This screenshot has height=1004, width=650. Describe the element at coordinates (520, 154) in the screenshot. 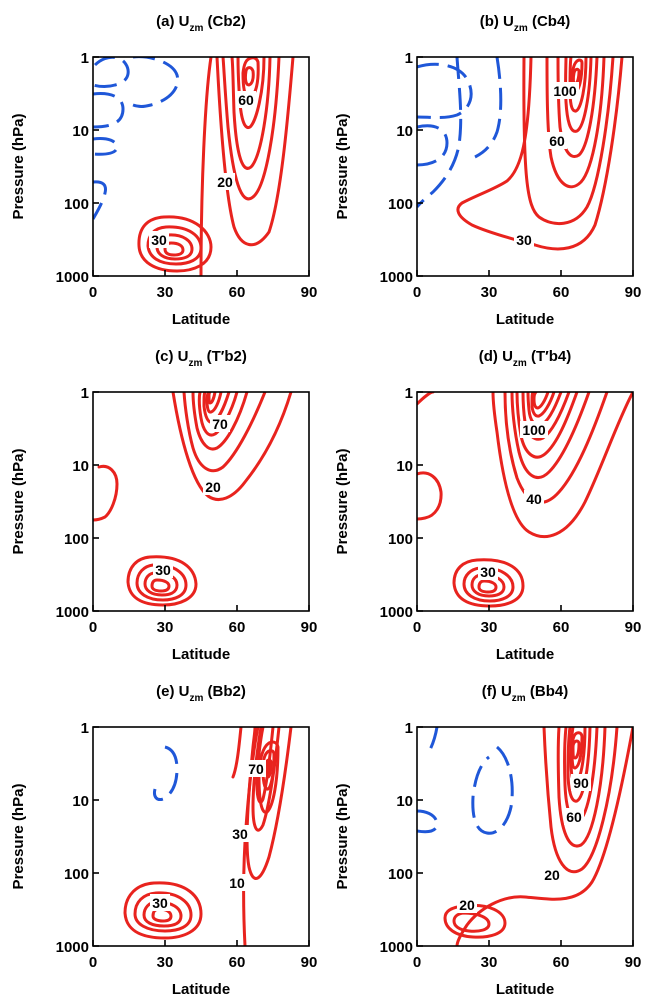

I see `contour-layer: 100 60 30` at that location.